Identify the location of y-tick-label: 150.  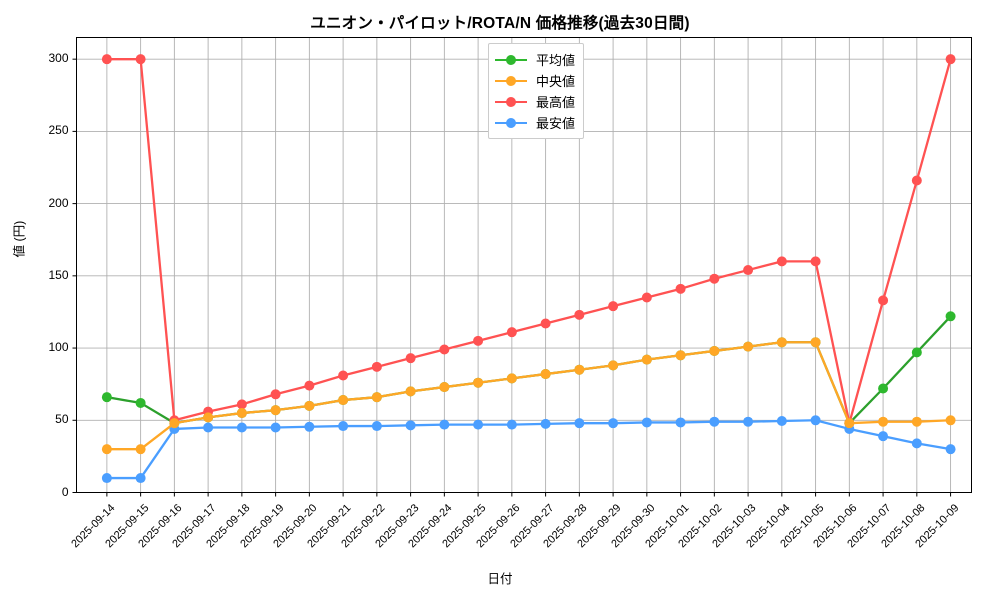
(58, 274).